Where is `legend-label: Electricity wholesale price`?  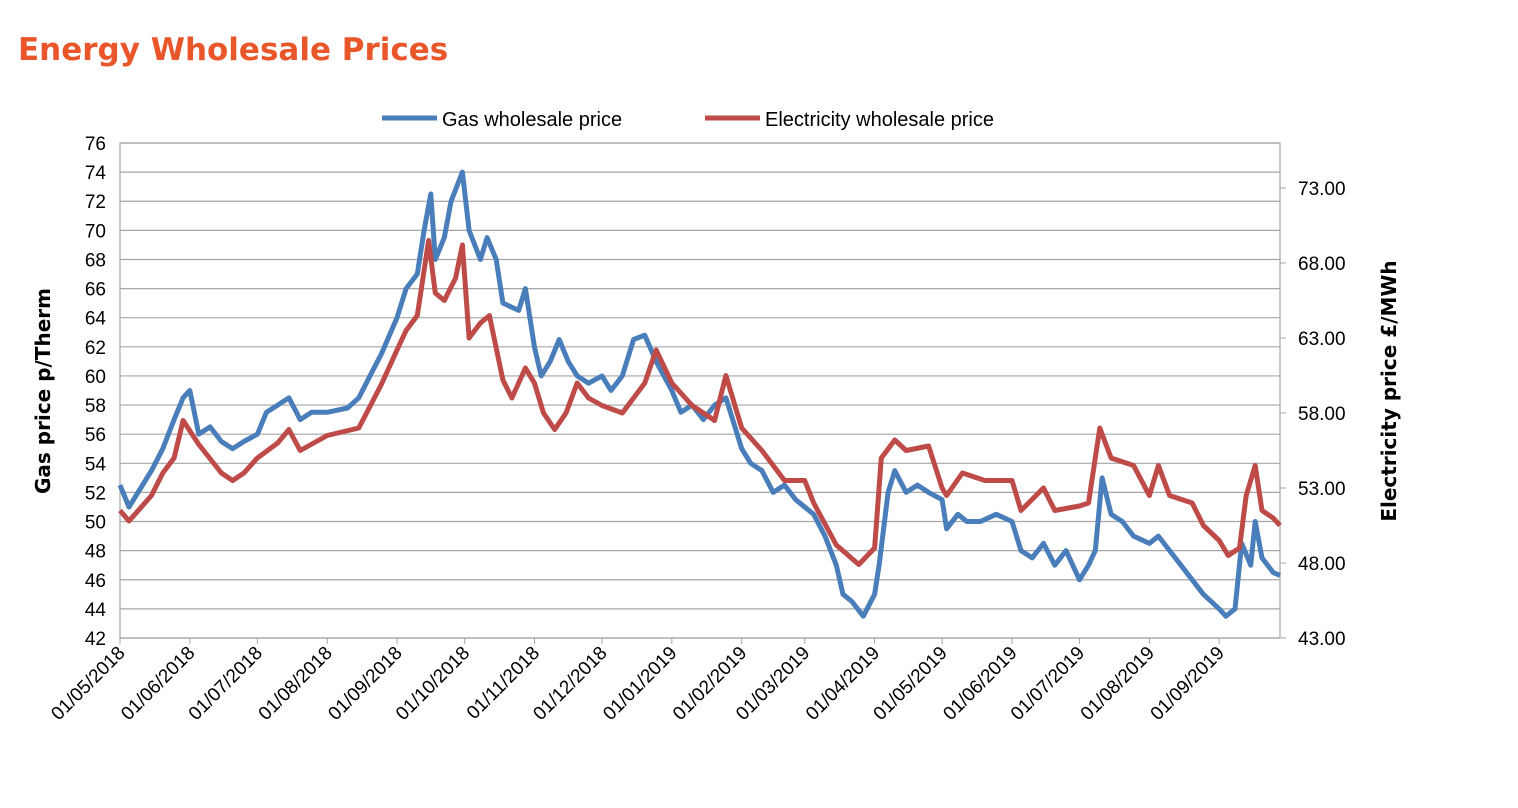 legend-label: Electricity wholesale price is located at coordinates (879, 120).